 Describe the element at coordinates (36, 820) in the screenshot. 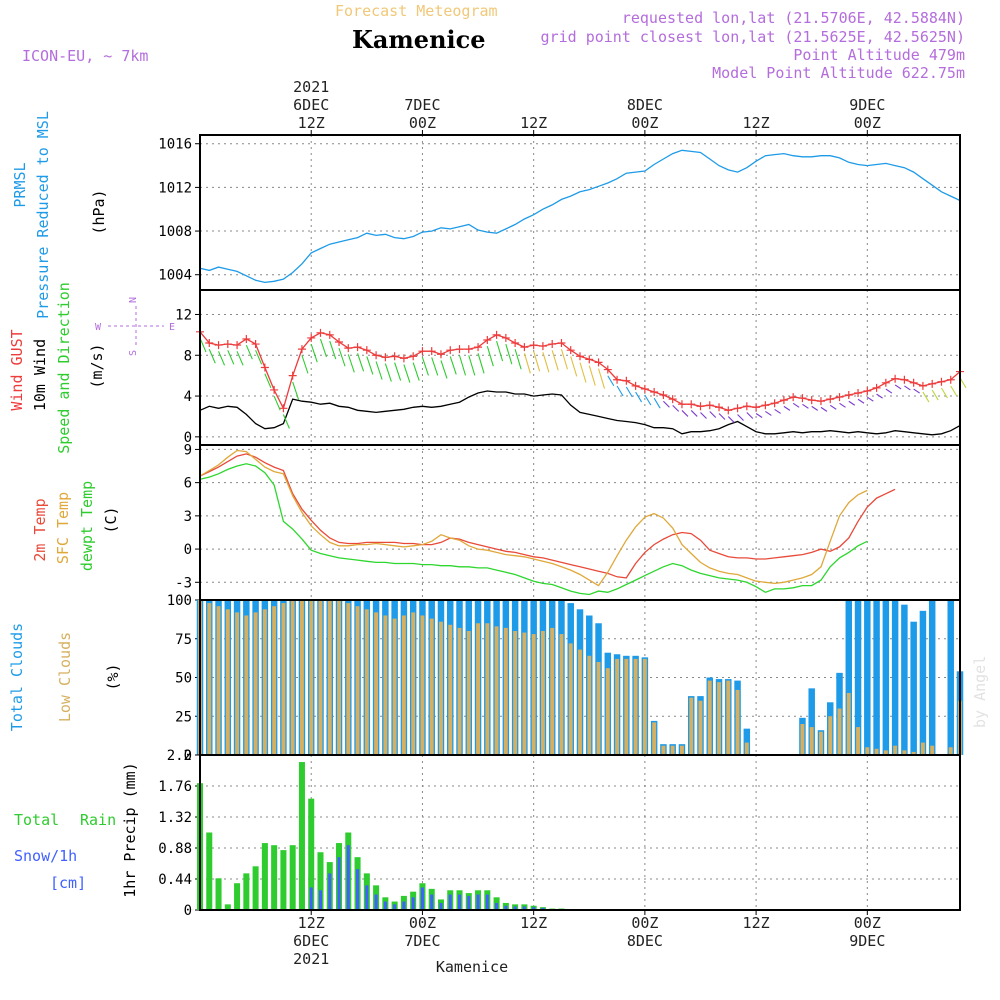

I see `total-label: Total` at that location.